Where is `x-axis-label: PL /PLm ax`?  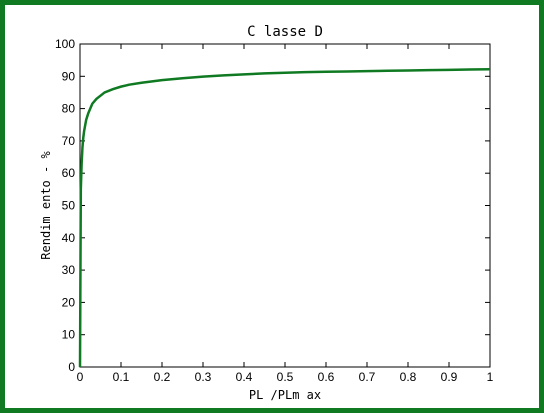
x-axis-label: PL /PLm ax is located at coordinates (285, 395).